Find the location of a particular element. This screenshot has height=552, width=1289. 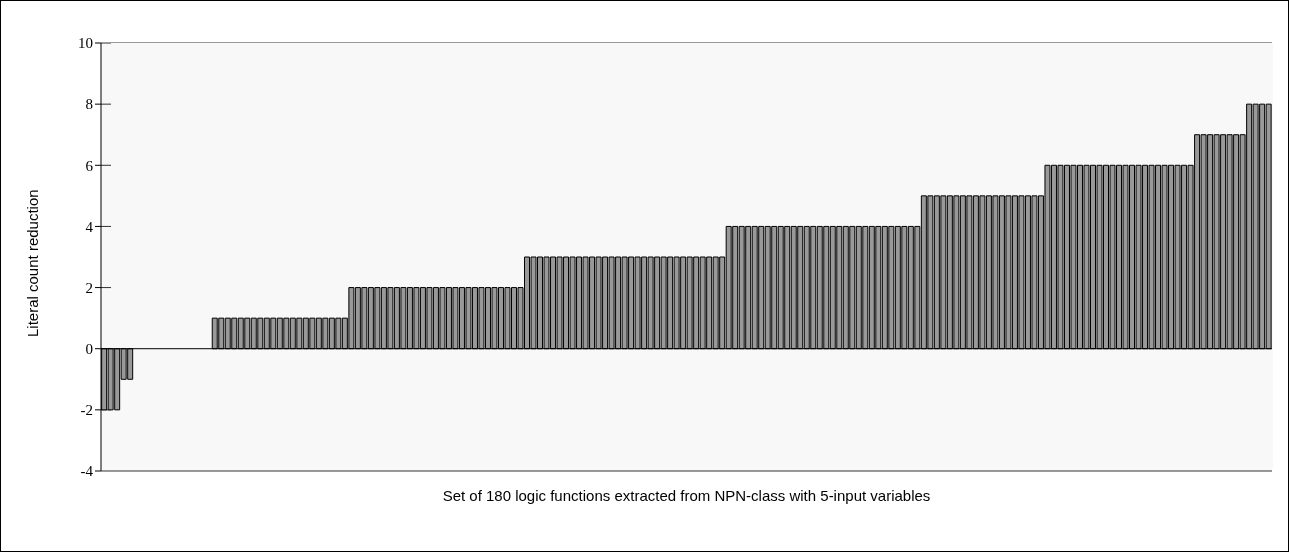

x-axis-title: Set of 180 logic functions extracted from NPN-class with 5-input variables is located at coordinates (686, 495).